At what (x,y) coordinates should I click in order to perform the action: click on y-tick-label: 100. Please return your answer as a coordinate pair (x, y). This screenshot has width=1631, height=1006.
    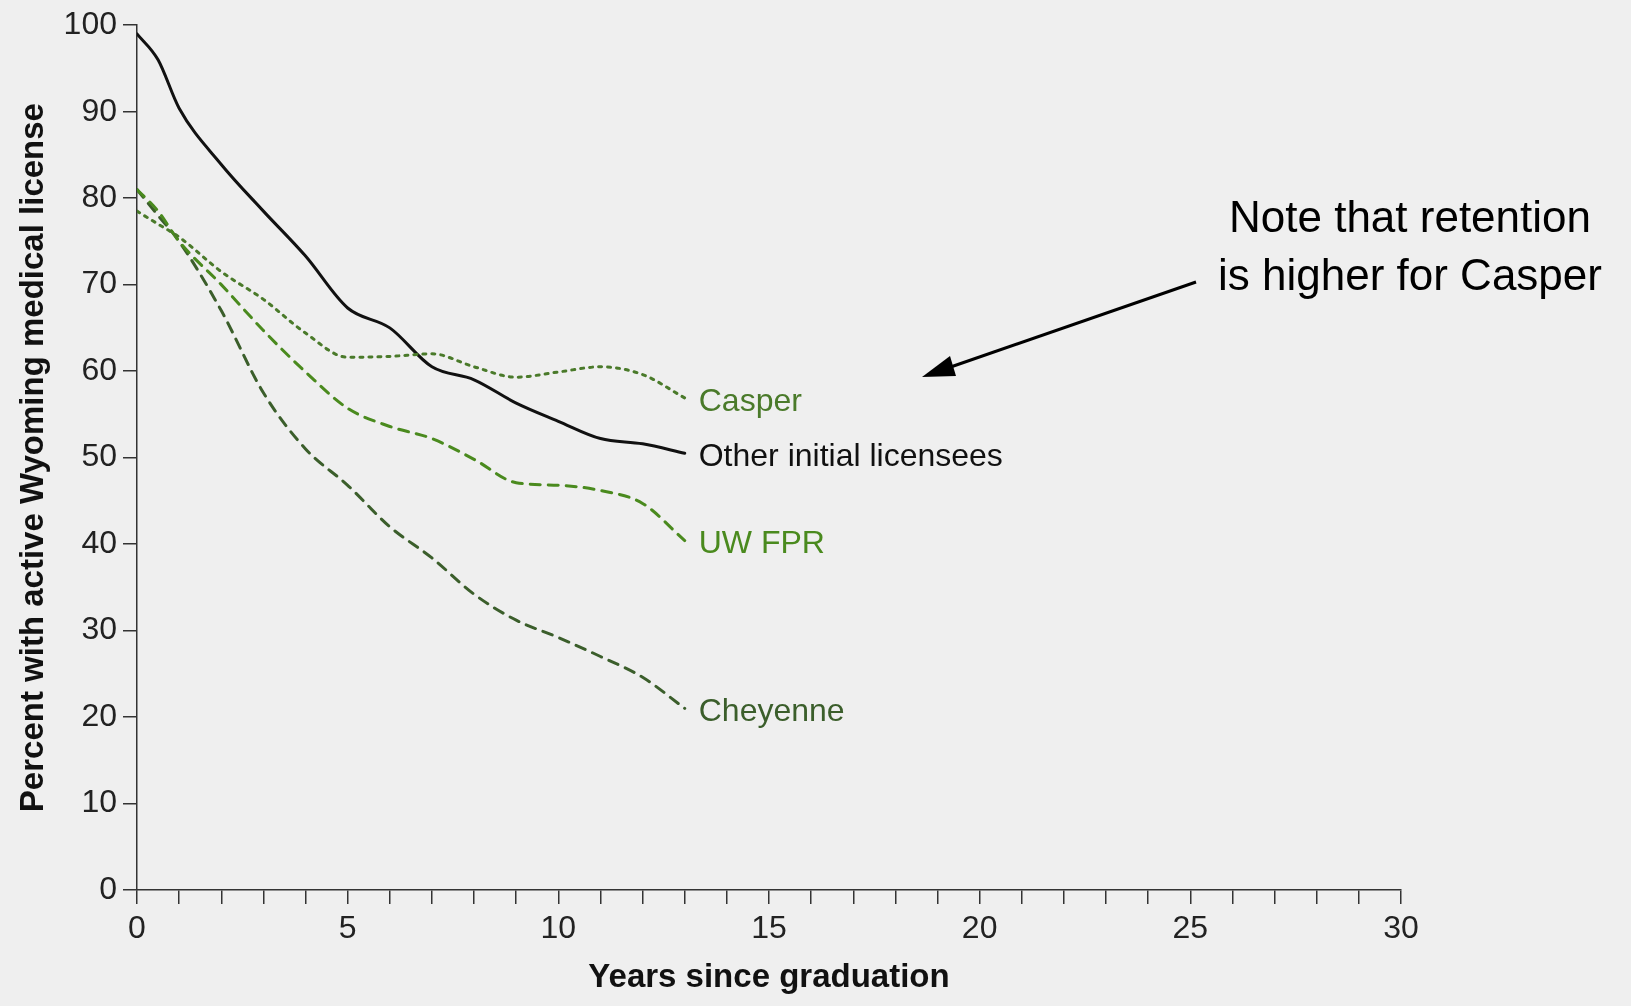
    Looking at the image, I should click on (90, 23).